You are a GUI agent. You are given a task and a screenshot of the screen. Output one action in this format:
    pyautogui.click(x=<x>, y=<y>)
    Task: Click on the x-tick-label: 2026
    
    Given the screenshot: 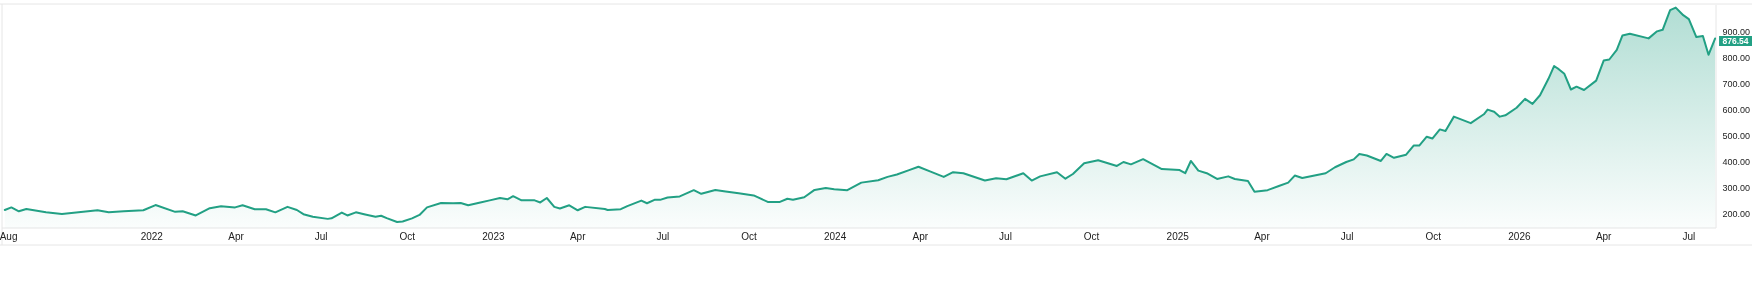 What is the action you would take?
    pyautogui.click(x=1519, y=236)
    